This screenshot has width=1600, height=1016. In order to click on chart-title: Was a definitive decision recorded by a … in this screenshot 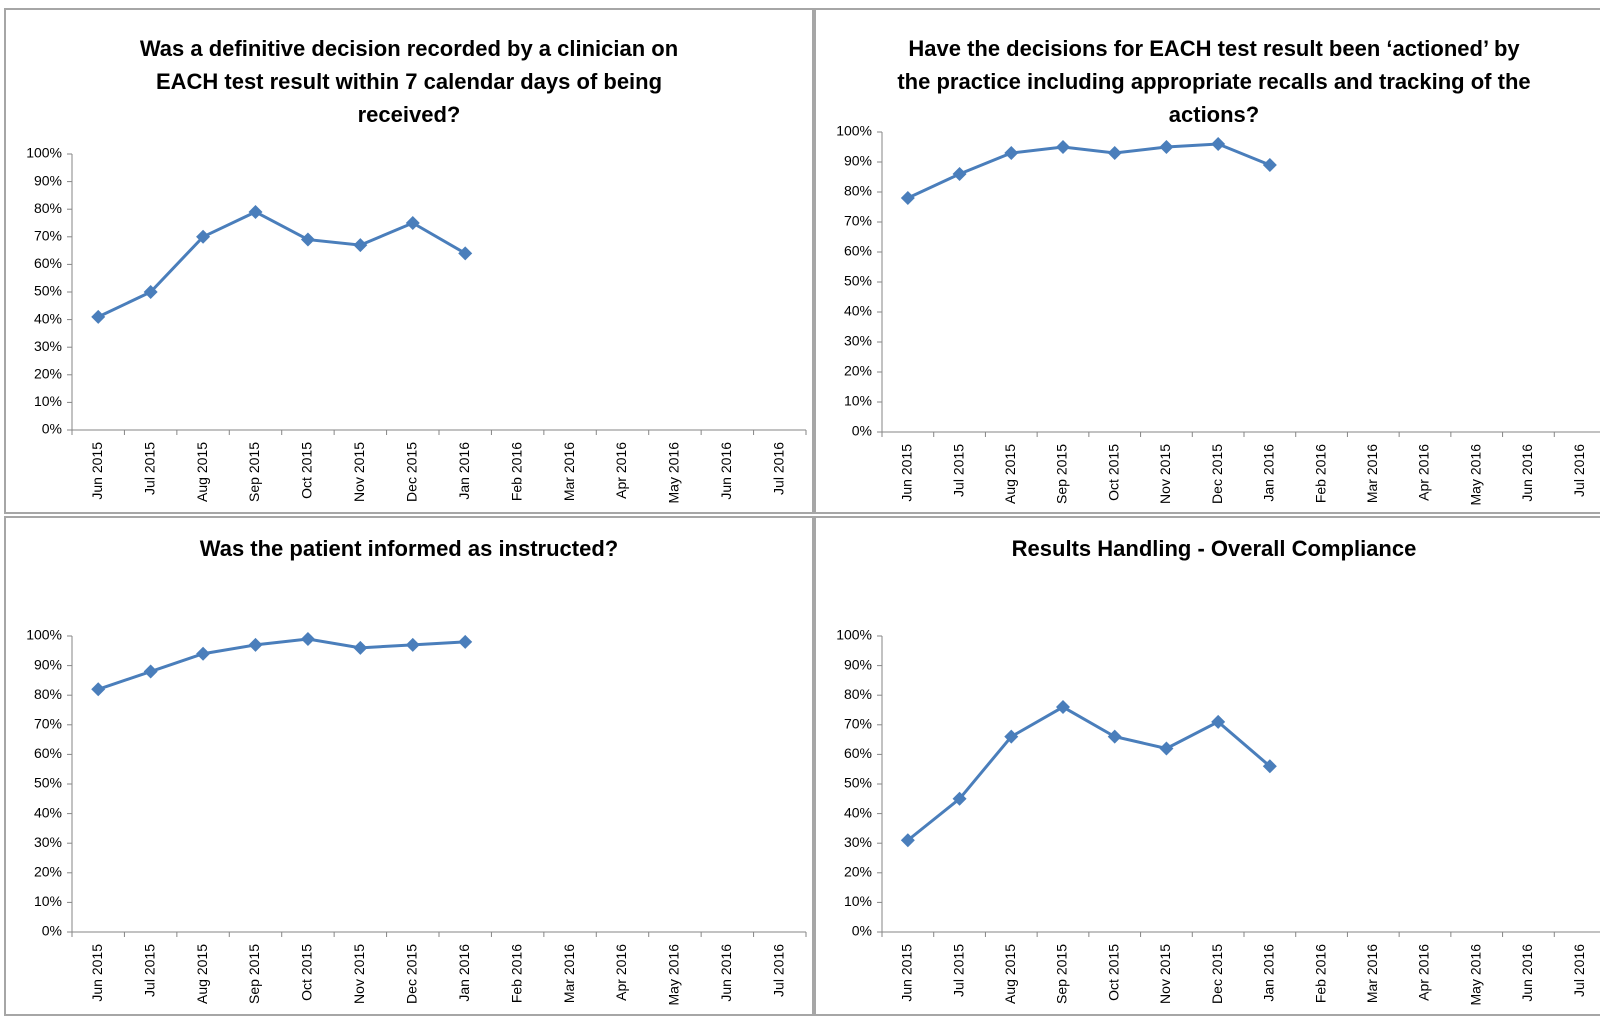, I will do `click(409, 81)`.